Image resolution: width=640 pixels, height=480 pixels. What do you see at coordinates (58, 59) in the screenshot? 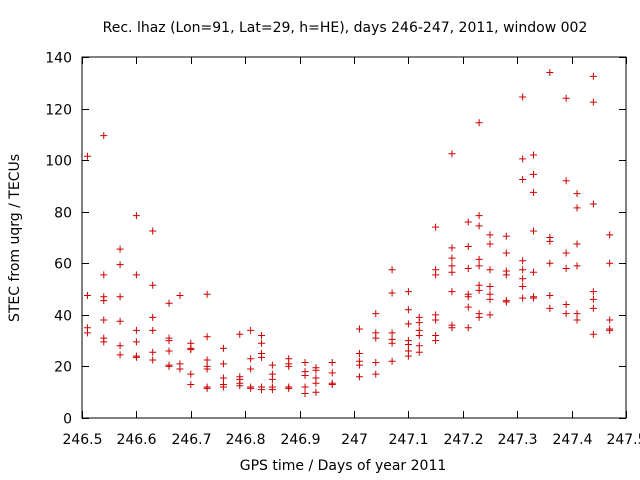
I see `y-tick-label: 140` at bounding box center [58, 59].